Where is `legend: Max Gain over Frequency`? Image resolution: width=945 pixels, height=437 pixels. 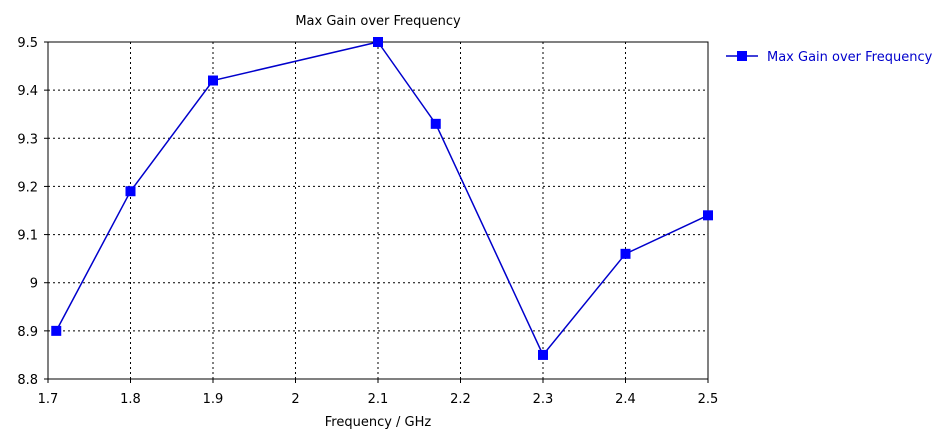
legend: Max Gain over Frequency is located at coordinates (829, 57).